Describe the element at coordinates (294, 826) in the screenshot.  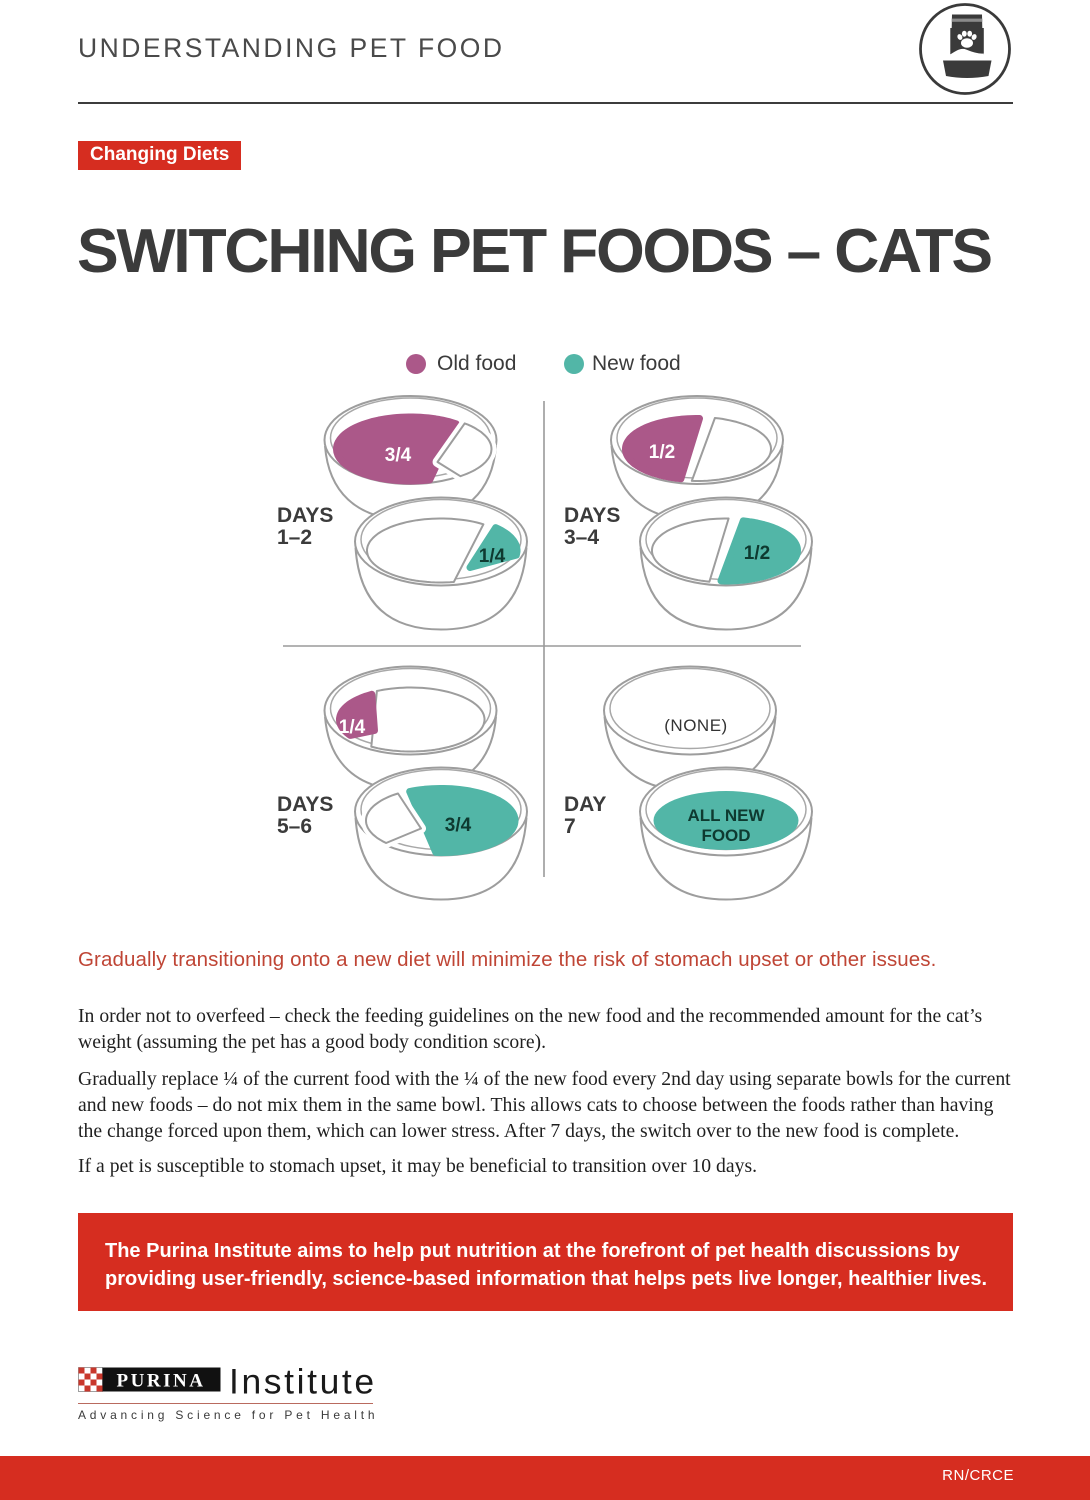
I see `svg-text: 5–6` at that location.